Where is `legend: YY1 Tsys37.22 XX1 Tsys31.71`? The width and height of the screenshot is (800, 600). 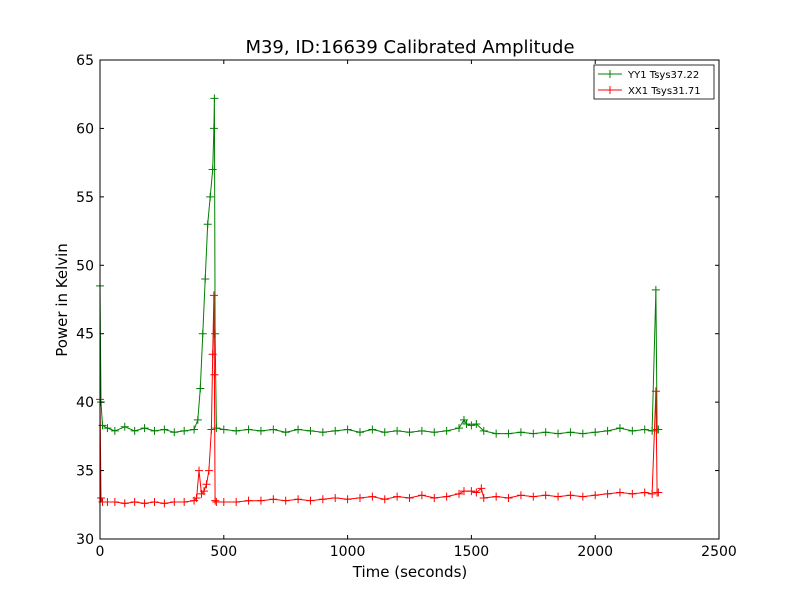 legend: YY1 Tsys37.22 XX1 Tsys31.71 is located at coordinates (654, 82).